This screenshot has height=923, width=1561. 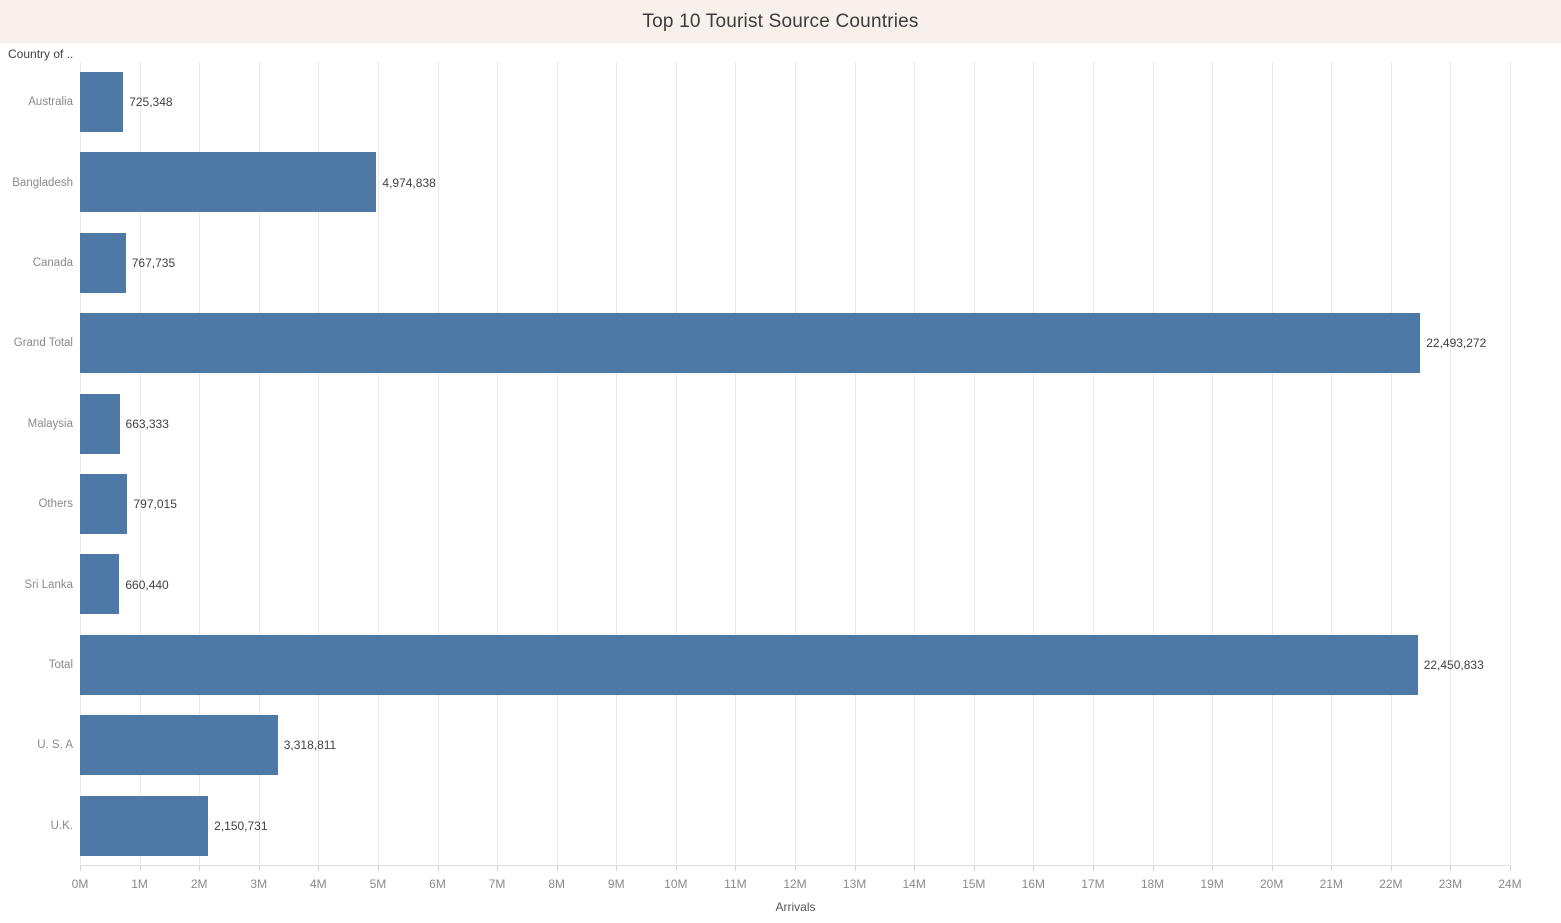 What do you see at coordinates (147, 423) in the screenshot?
I see `value-label: 663,333` at bounding box center [147, 423].